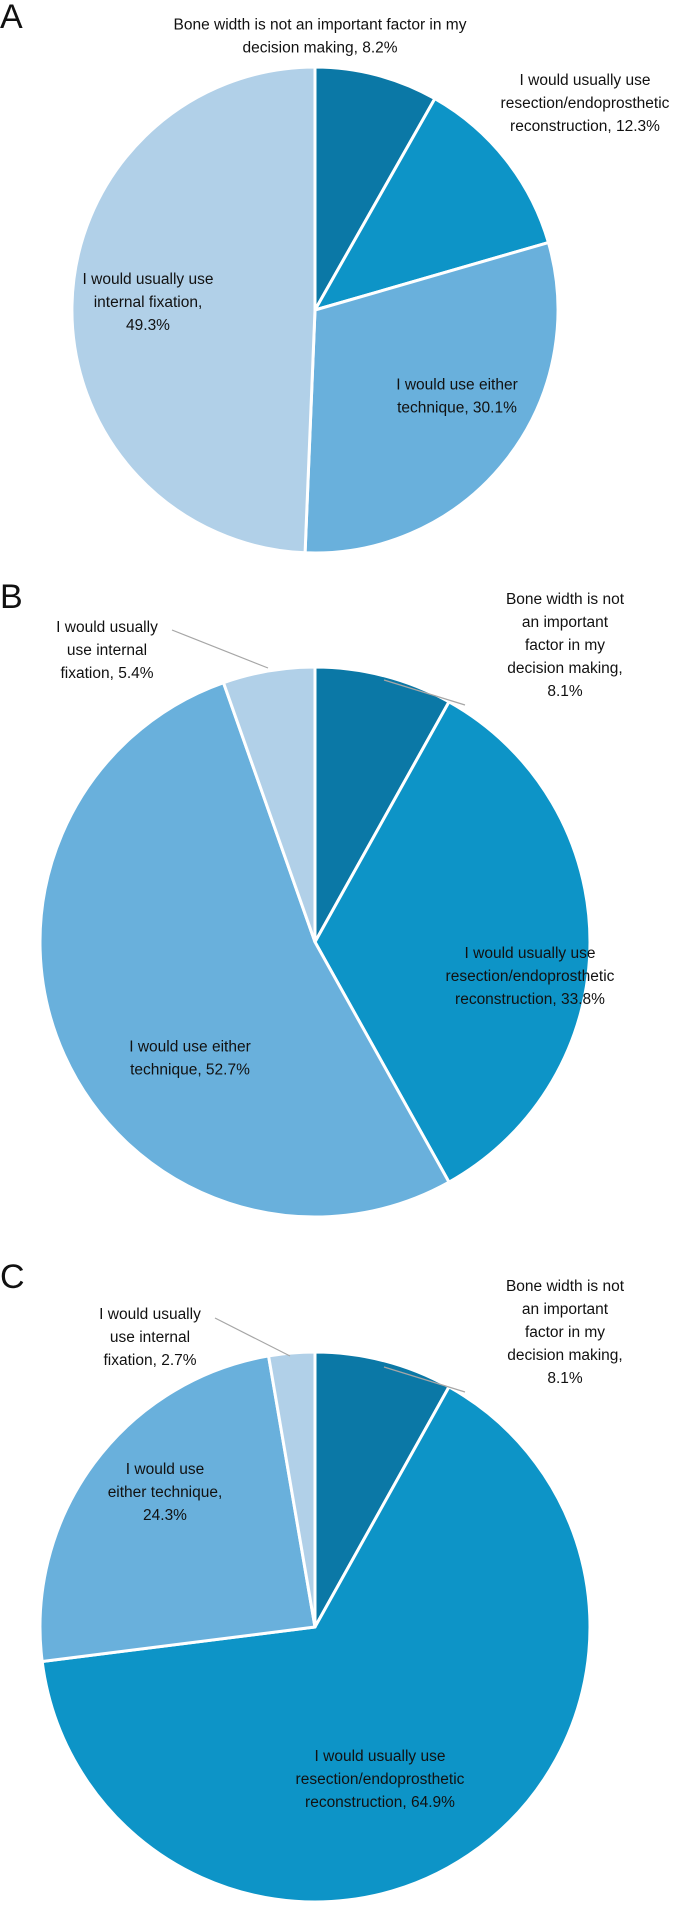 The image size is (685, 1906). I want to click on data-label-either: I would use either technique, 24.3%, so click(165, 1492).